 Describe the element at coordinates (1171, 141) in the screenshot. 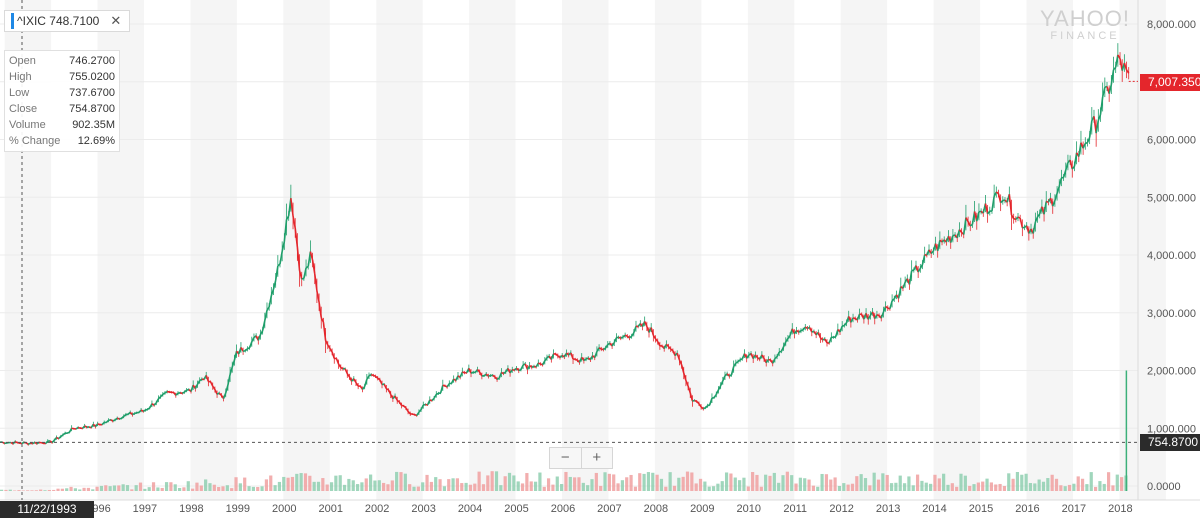

I see `y-tick-label: 6,000.000` at that location.